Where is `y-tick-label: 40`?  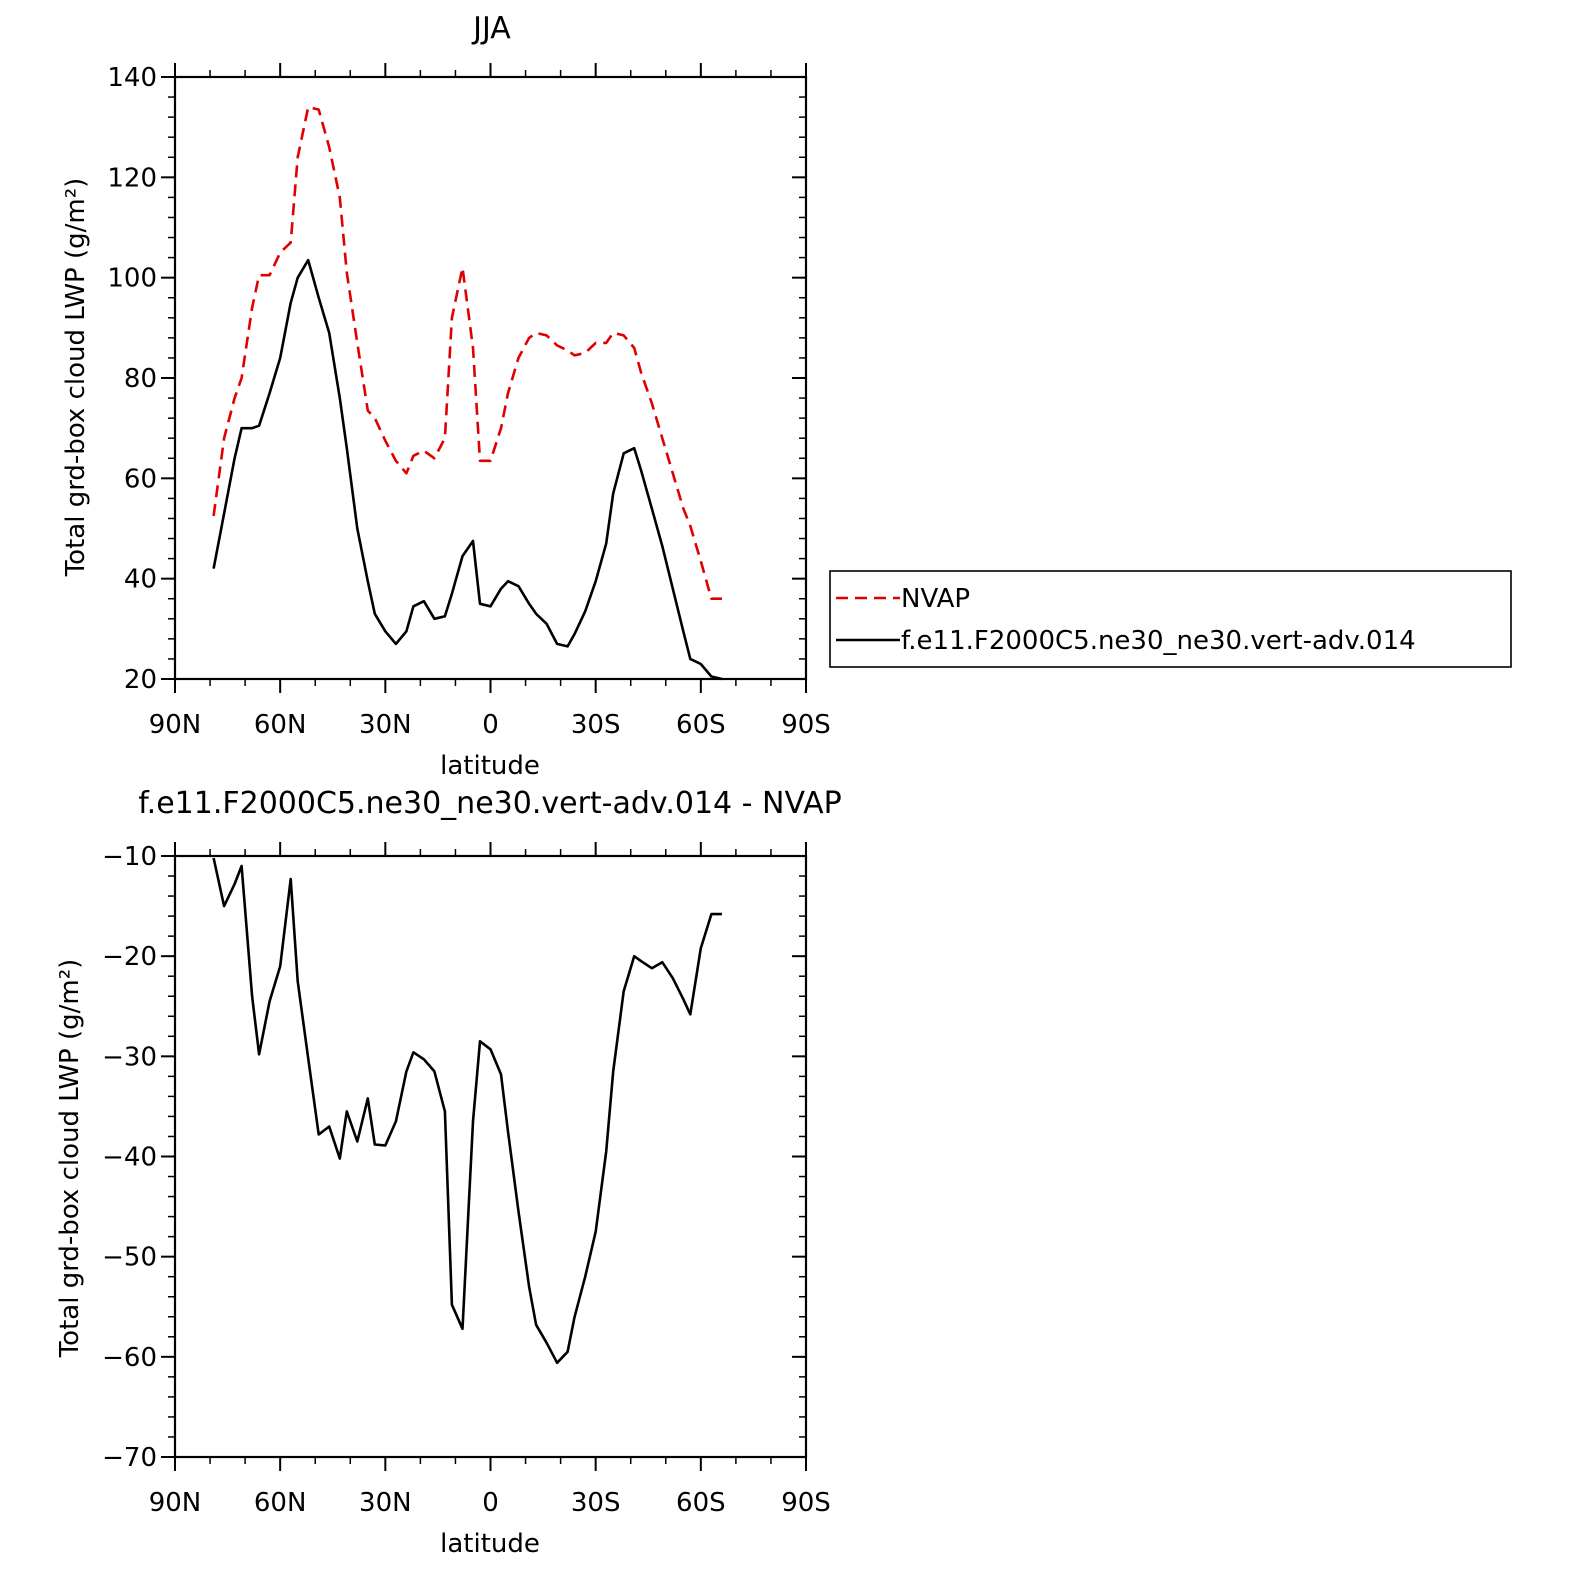 y-tick-label: 40 is located at coordinates (140, 580).